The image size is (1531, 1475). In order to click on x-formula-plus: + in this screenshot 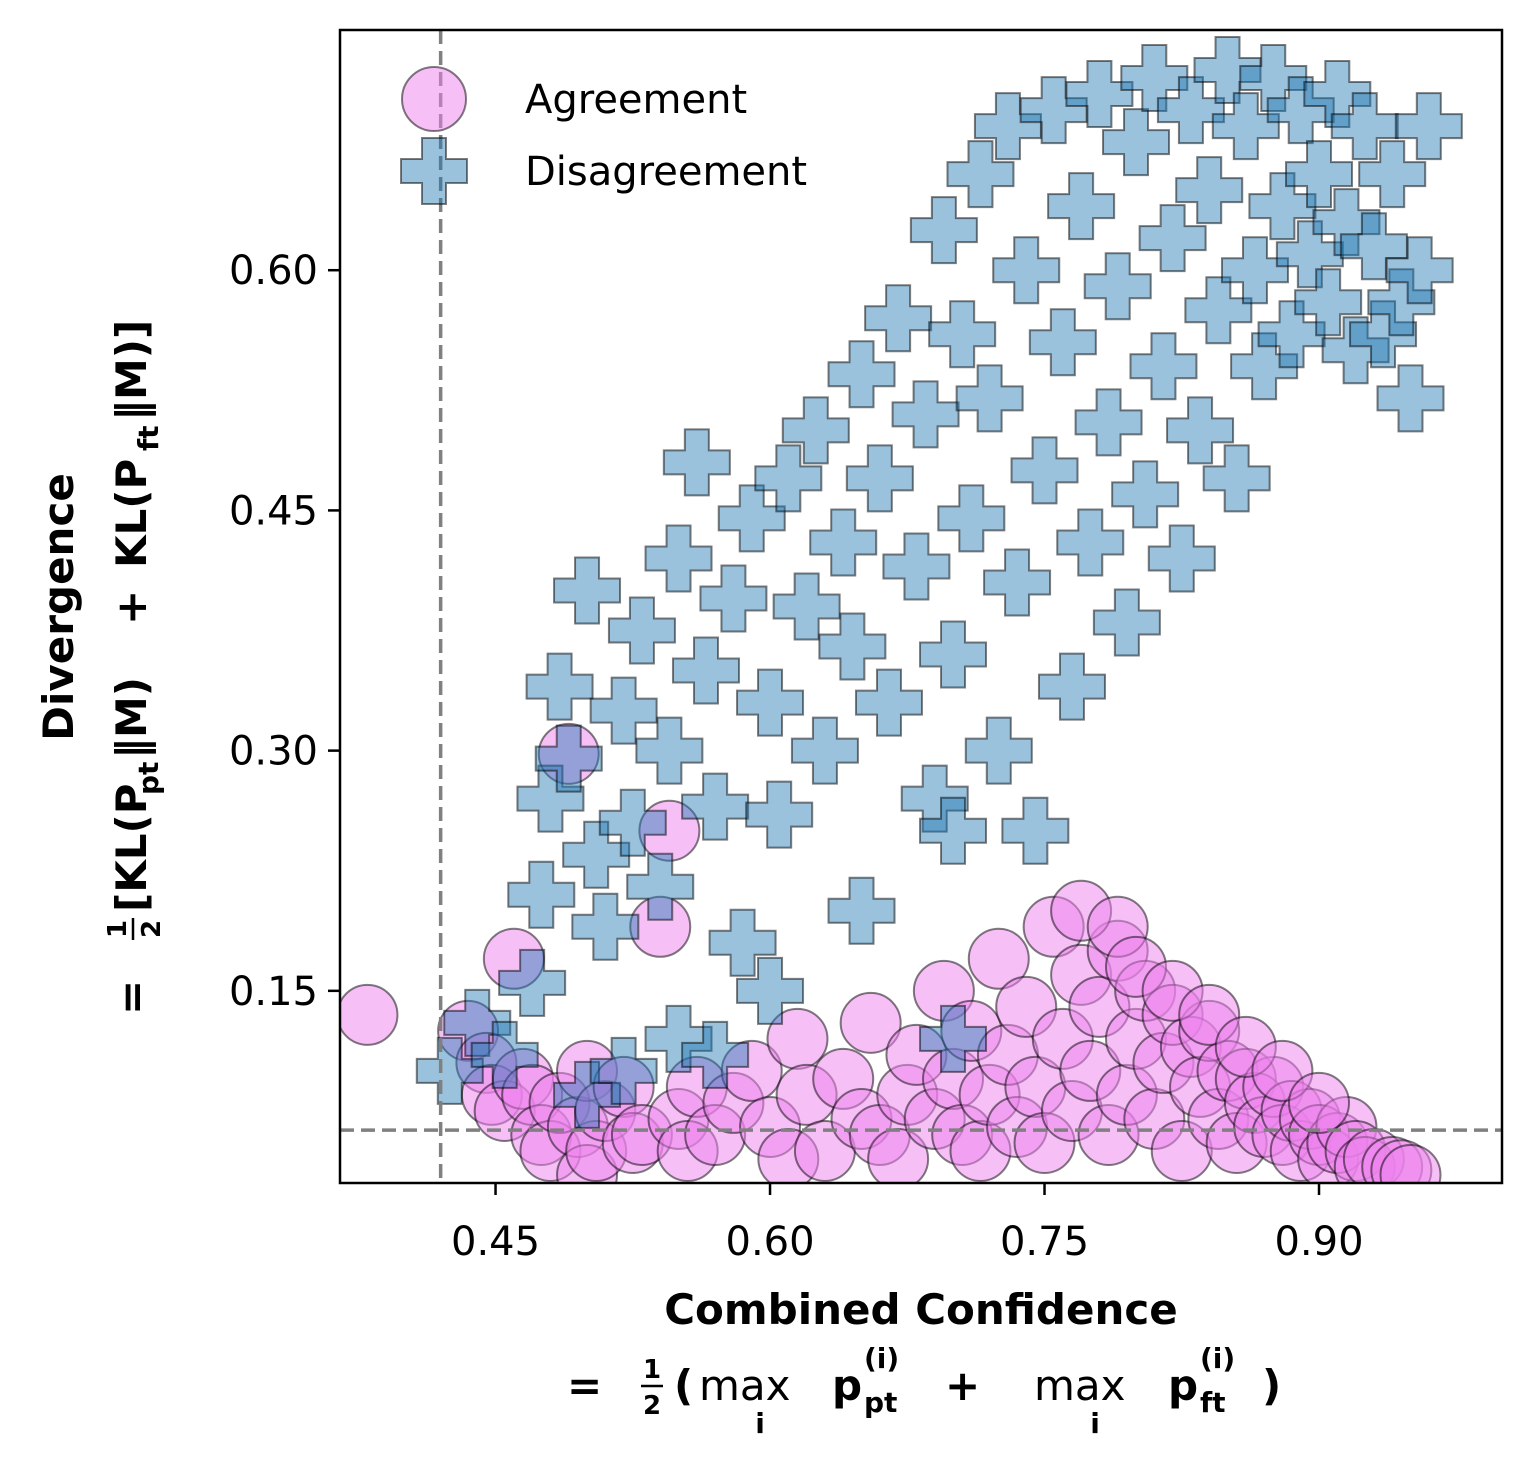, I will do `click(962, 1385)`.